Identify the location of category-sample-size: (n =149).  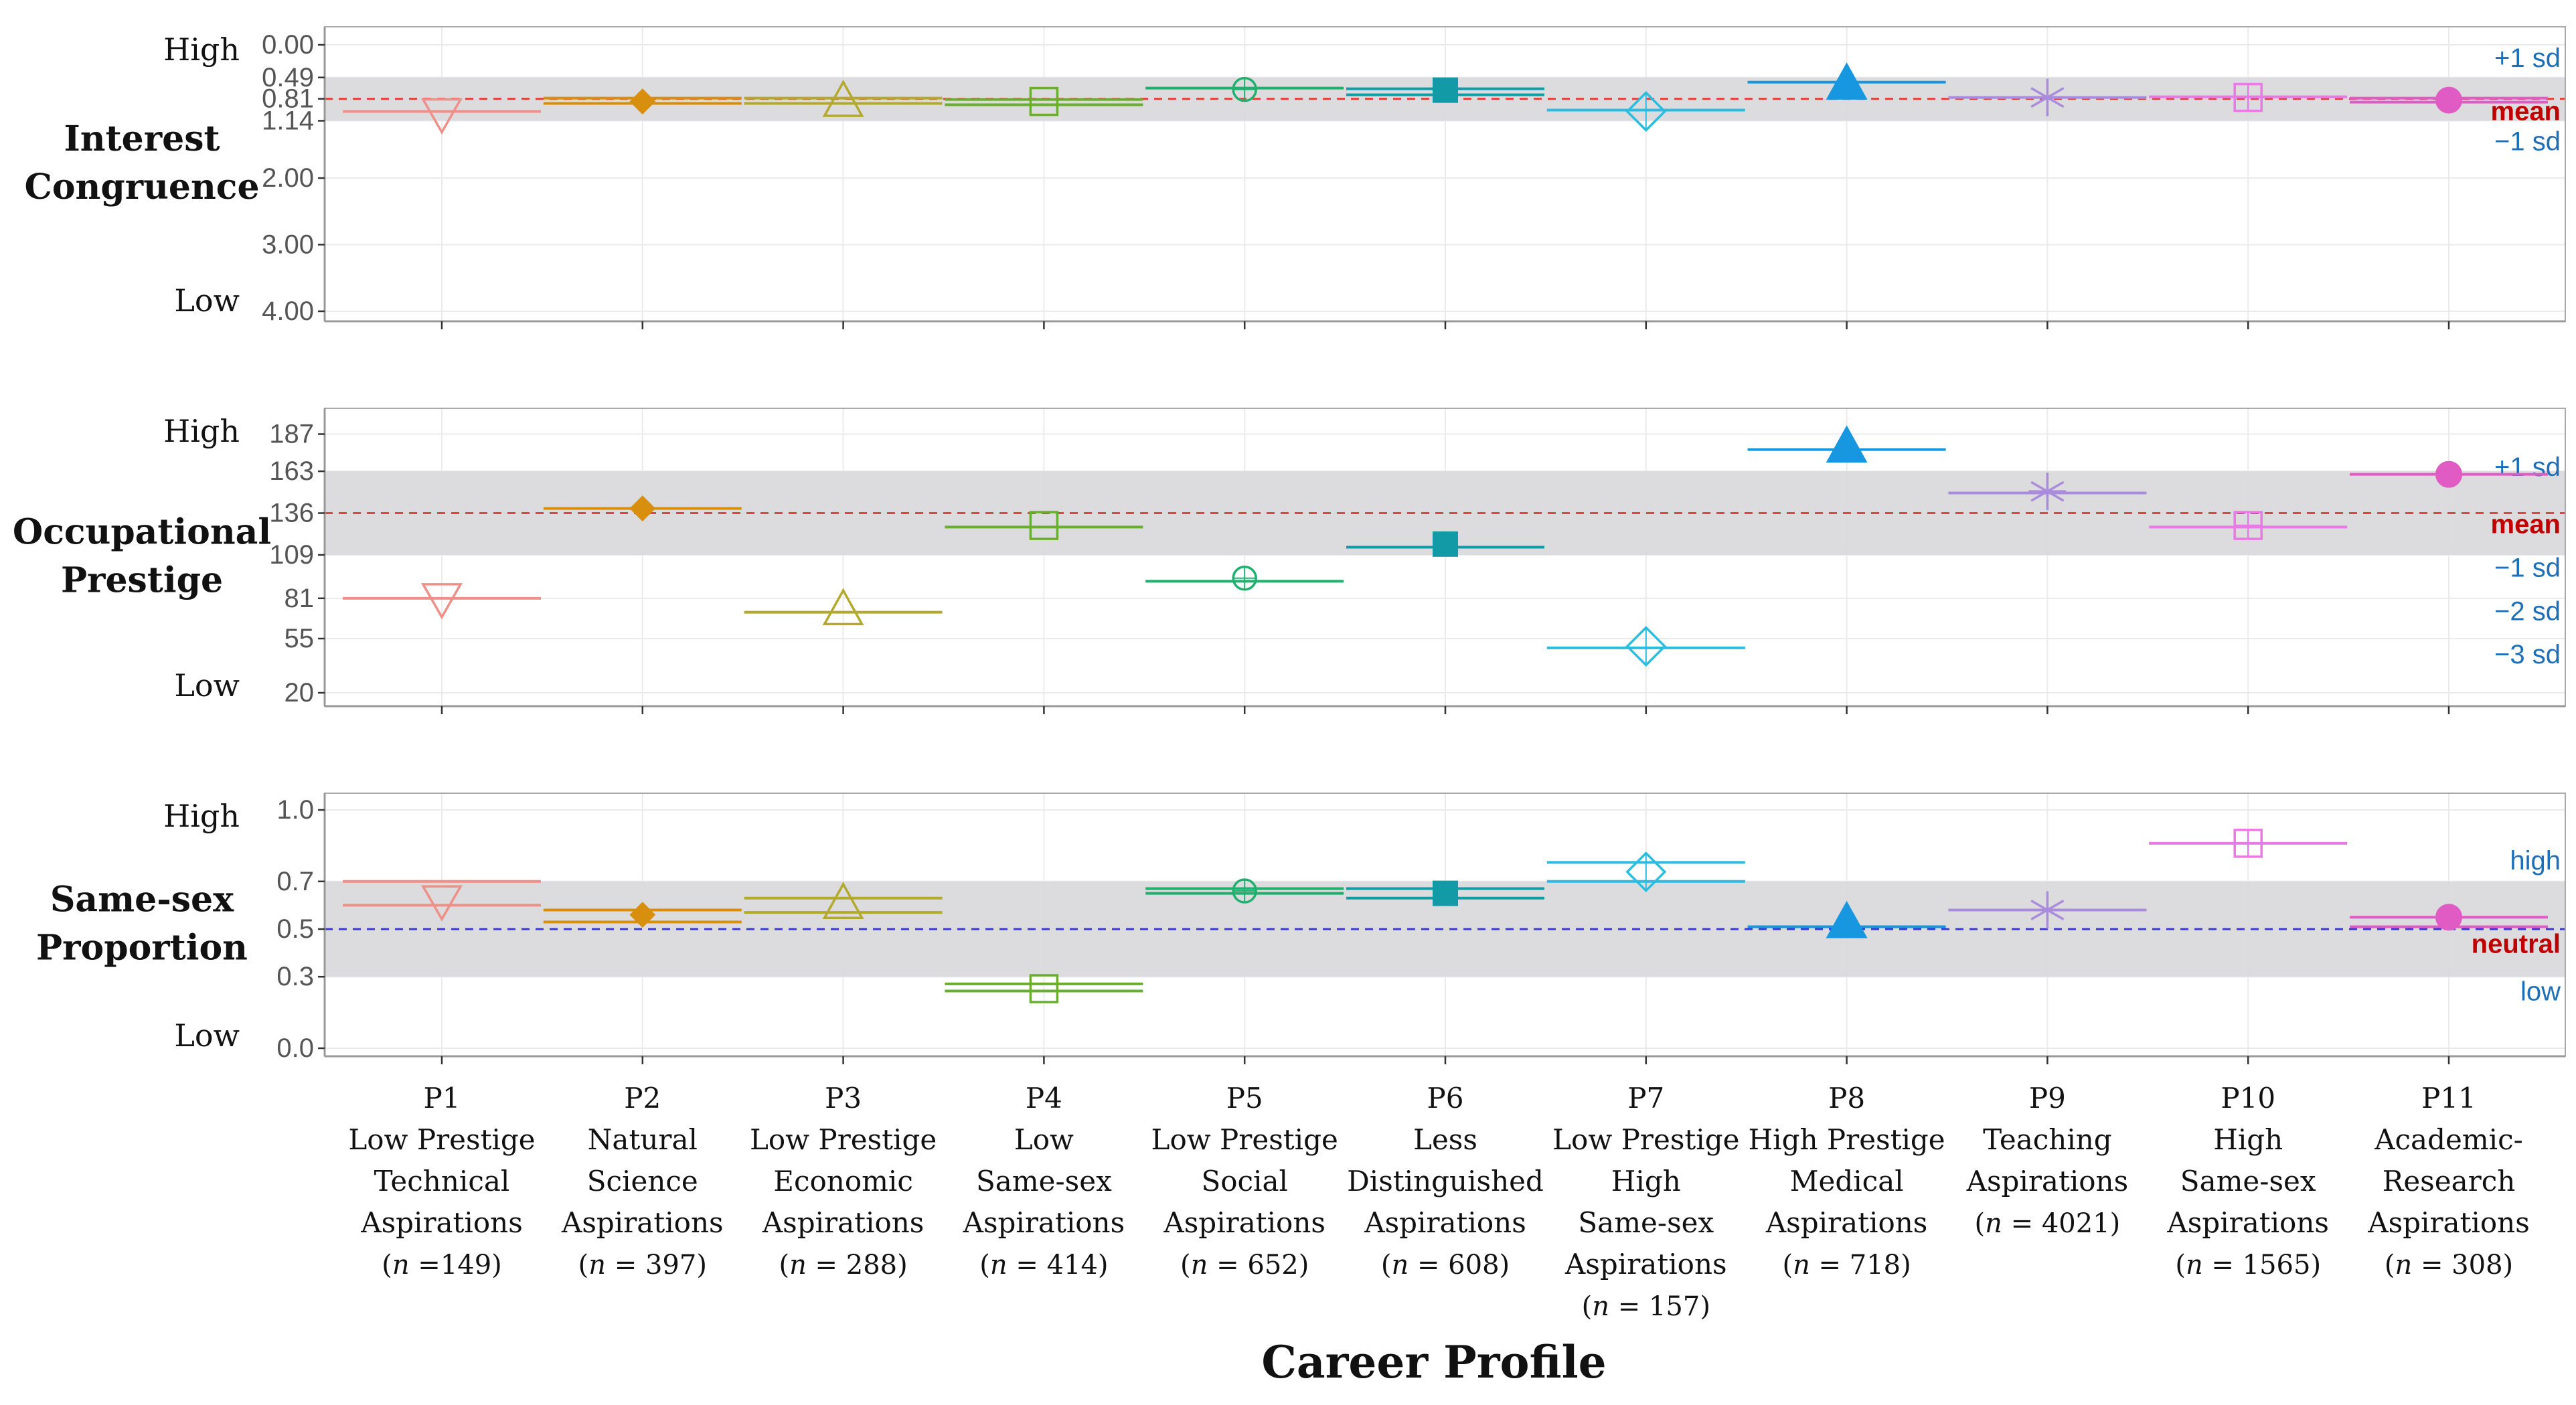
(442, 1265).